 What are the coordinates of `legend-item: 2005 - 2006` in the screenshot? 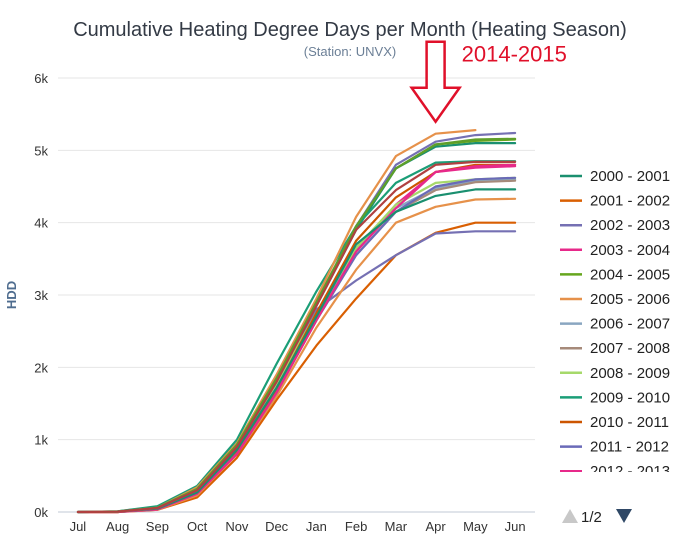 It's located at (615, 299).